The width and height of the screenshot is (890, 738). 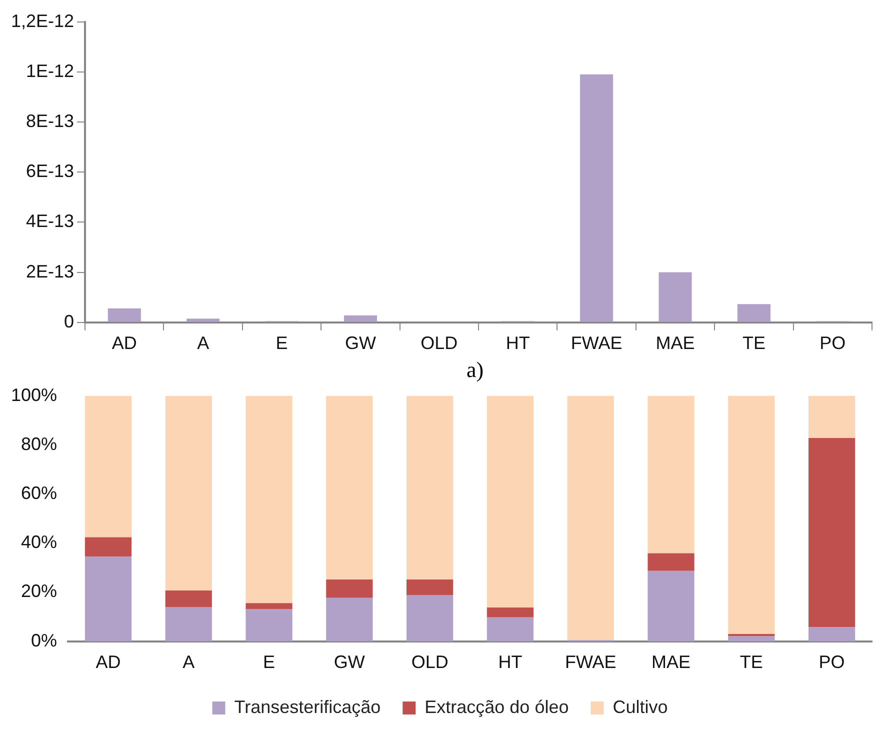 What do you see at coordinates (39, 542) in the screenshot?
I see `y-tick-label: 40%` at bounding box center [39, 542].